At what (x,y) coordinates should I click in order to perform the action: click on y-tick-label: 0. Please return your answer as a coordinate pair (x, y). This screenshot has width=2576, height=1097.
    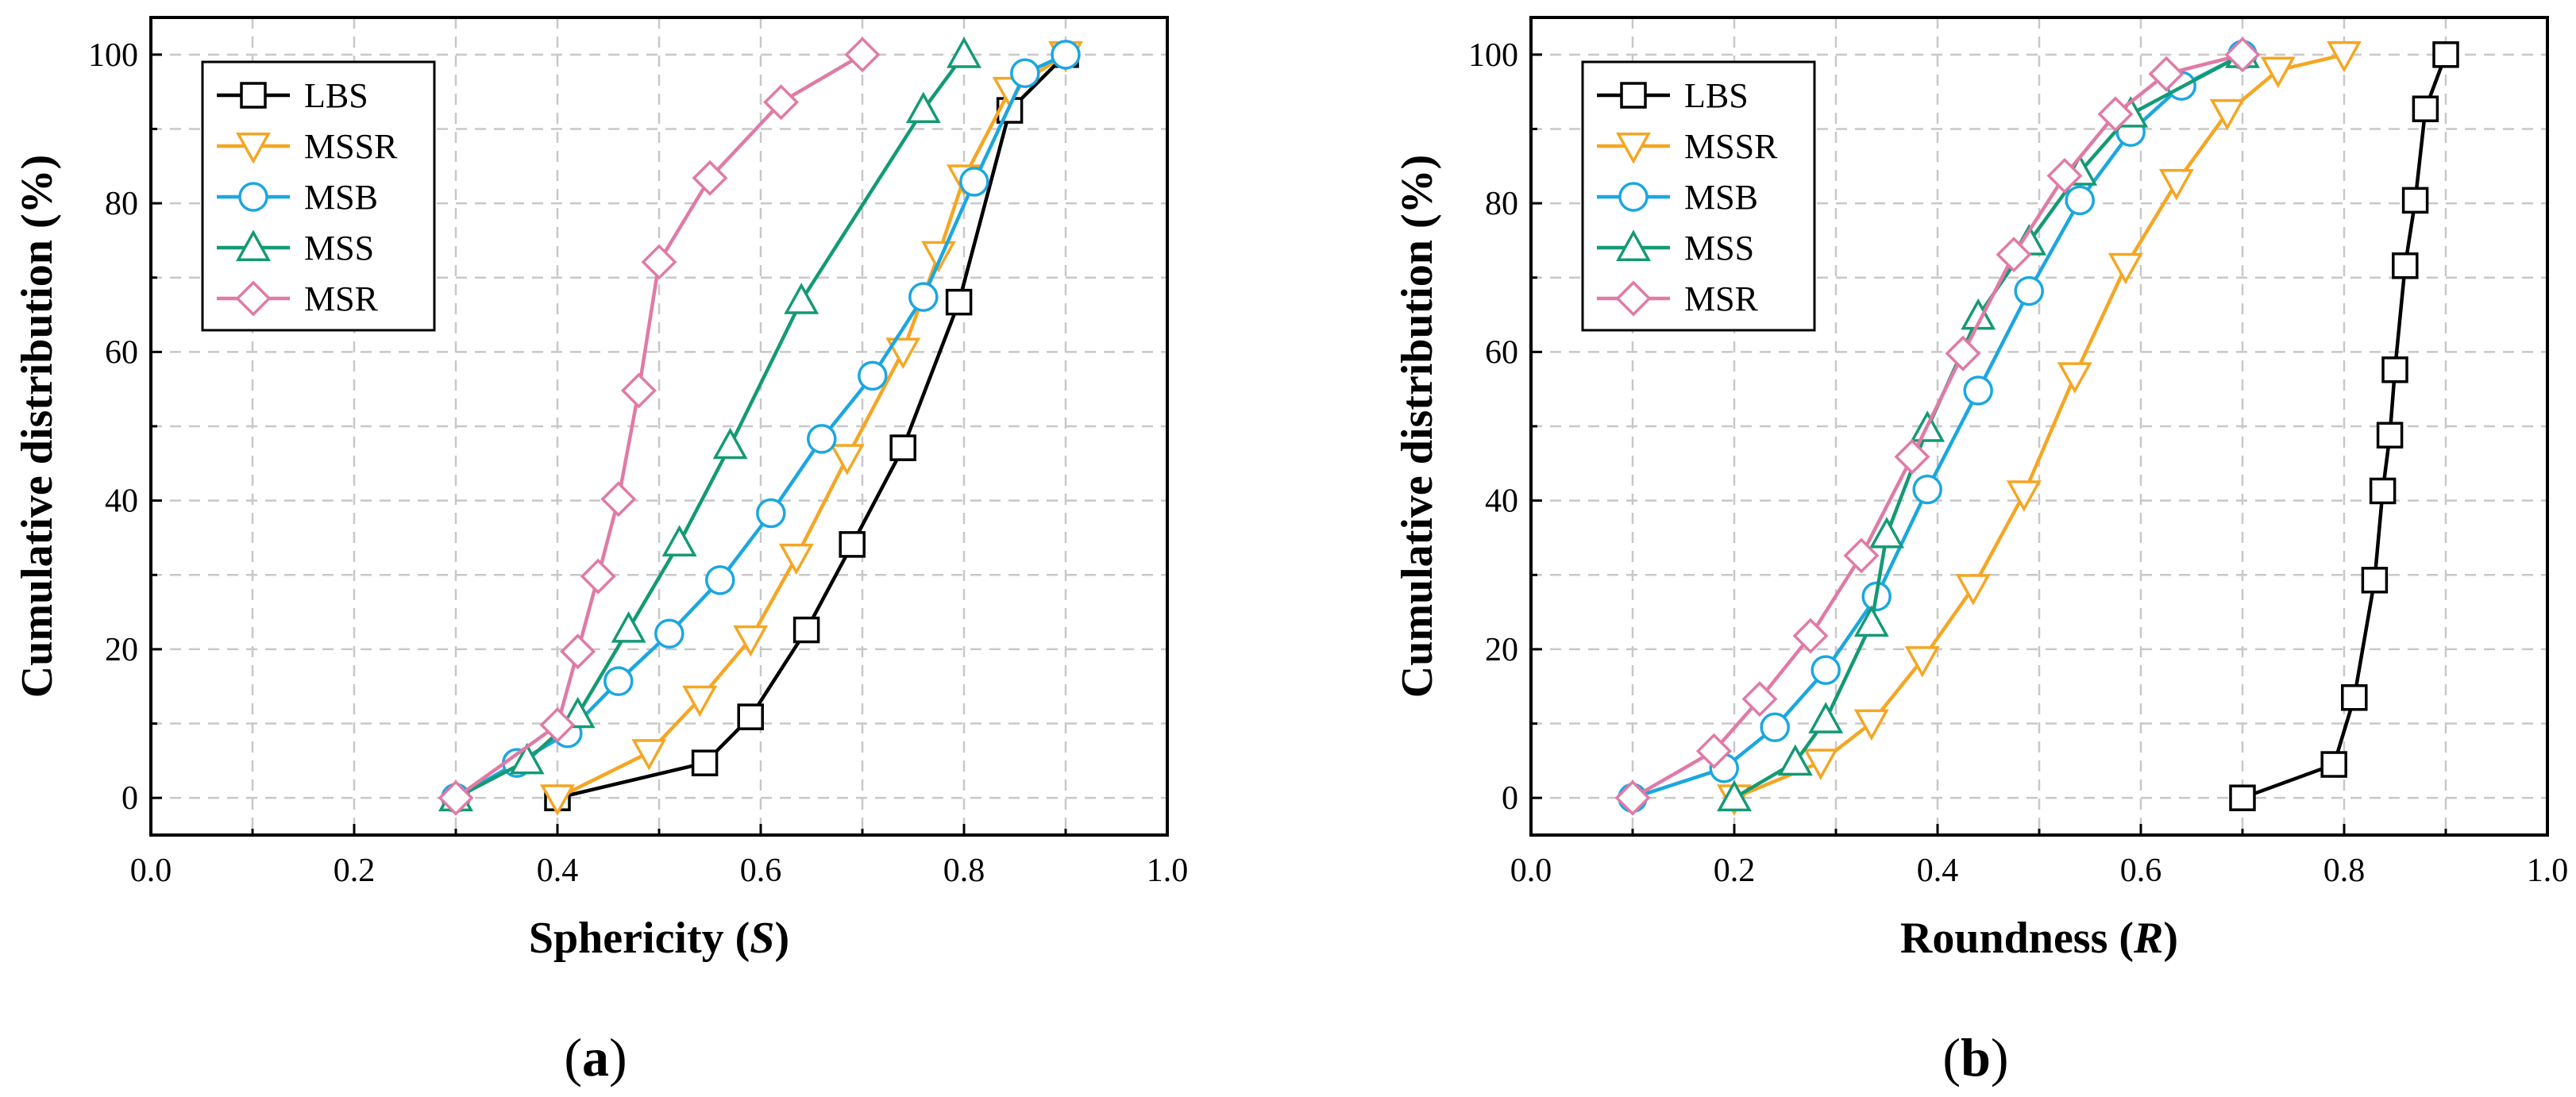
    Looking at the image, I should click on (129, 798).